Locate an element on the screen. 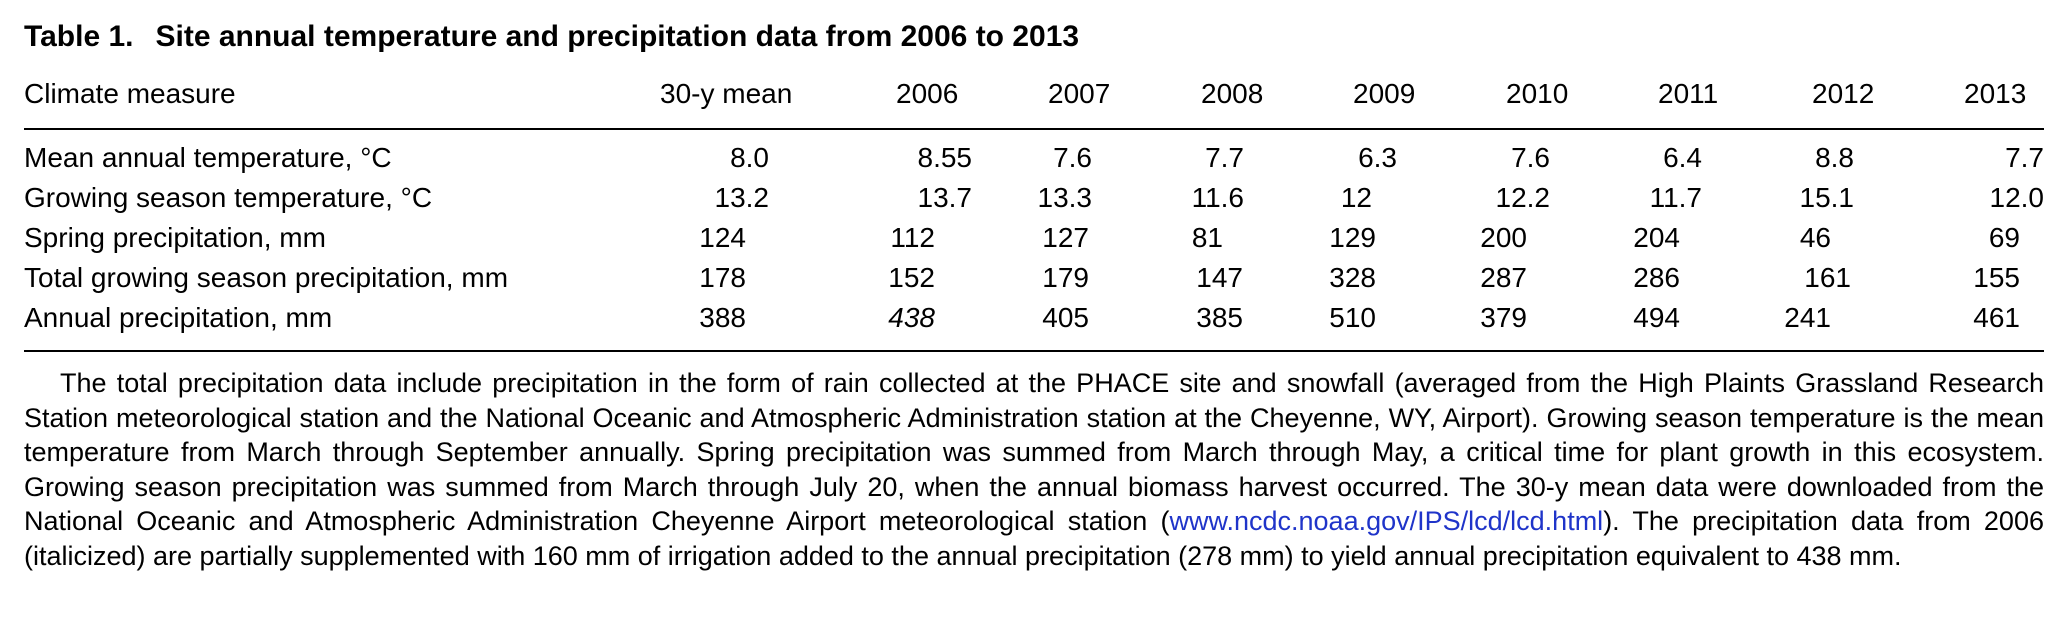 The height and width of the screenshot is (620, 2068). cell: 461 is located at coordinates (1996, 317).